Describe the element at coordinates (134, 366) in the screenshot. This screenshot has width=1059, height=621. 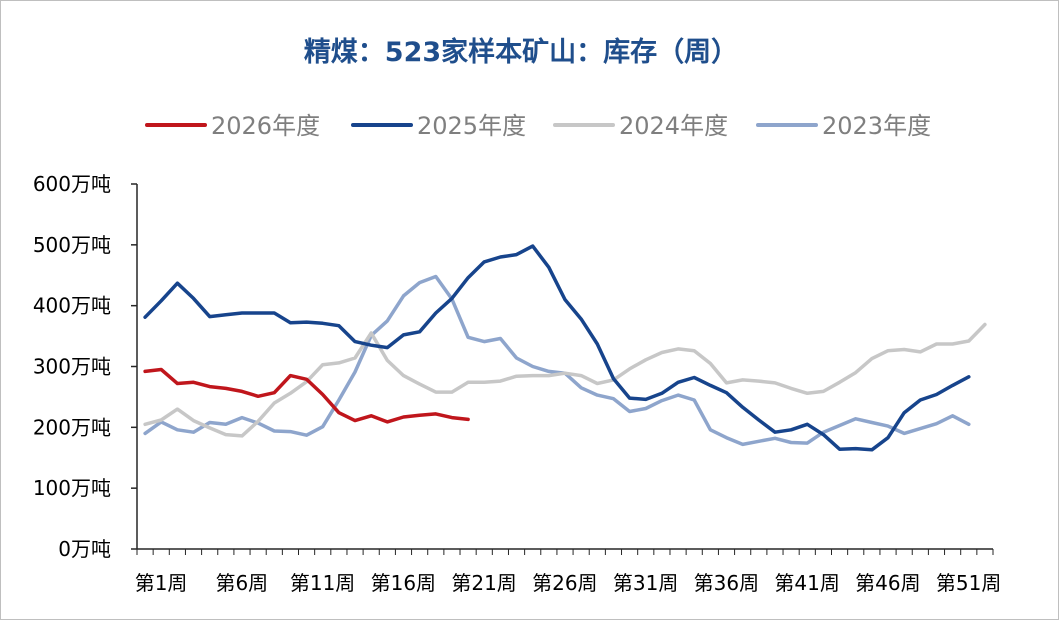
I see `y-axis-tick-marks` at that location.